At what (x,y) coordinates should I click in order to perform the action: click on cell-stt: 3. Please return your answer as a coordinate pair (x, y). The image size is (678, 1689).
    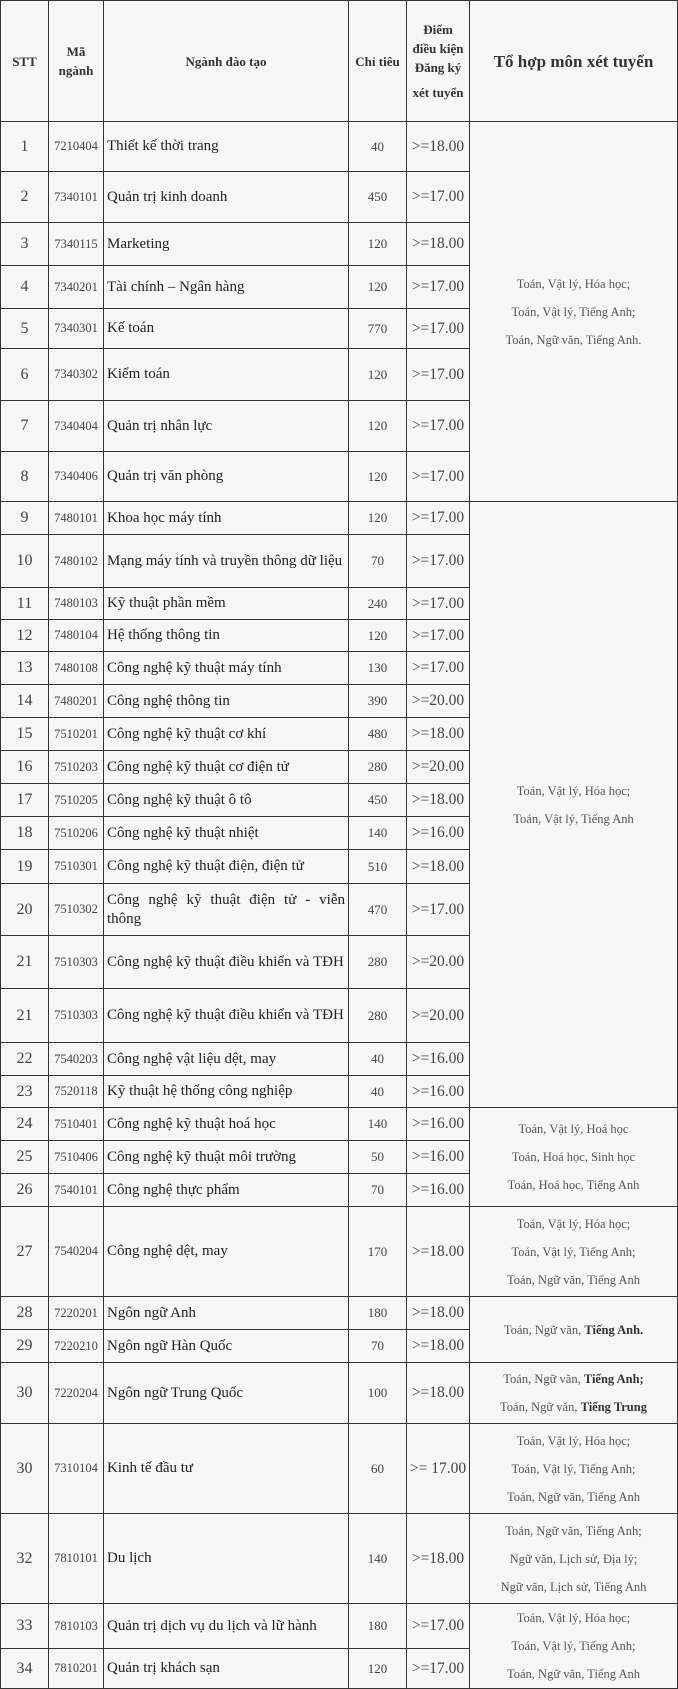
    Looking at the image, I should click on (24, 244).